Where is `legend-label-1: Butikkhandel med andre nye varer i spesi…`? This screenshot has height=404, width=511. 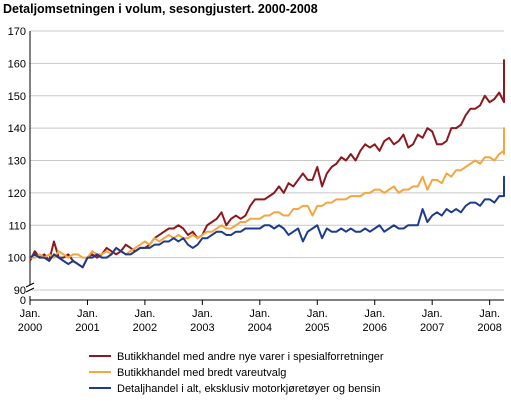 legend-label-1: Butikkhandel med andre nye varer i spesi… is located at coordinates (250, 357).